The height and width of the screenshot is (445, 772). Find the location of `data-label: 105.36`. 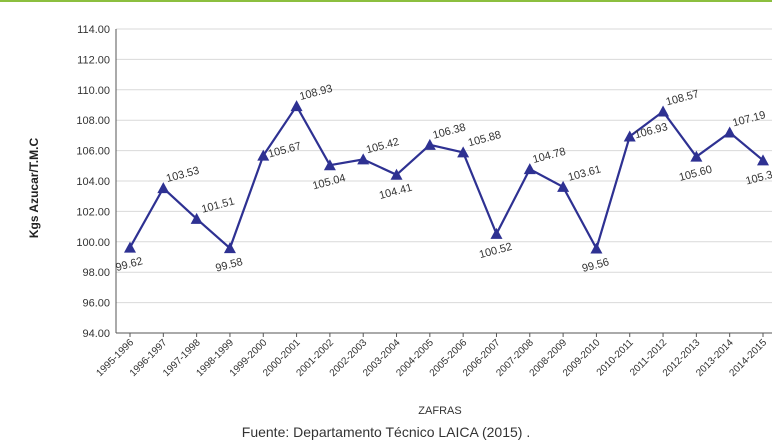

data-label: 105.36 is located at coordinates (758, 177).